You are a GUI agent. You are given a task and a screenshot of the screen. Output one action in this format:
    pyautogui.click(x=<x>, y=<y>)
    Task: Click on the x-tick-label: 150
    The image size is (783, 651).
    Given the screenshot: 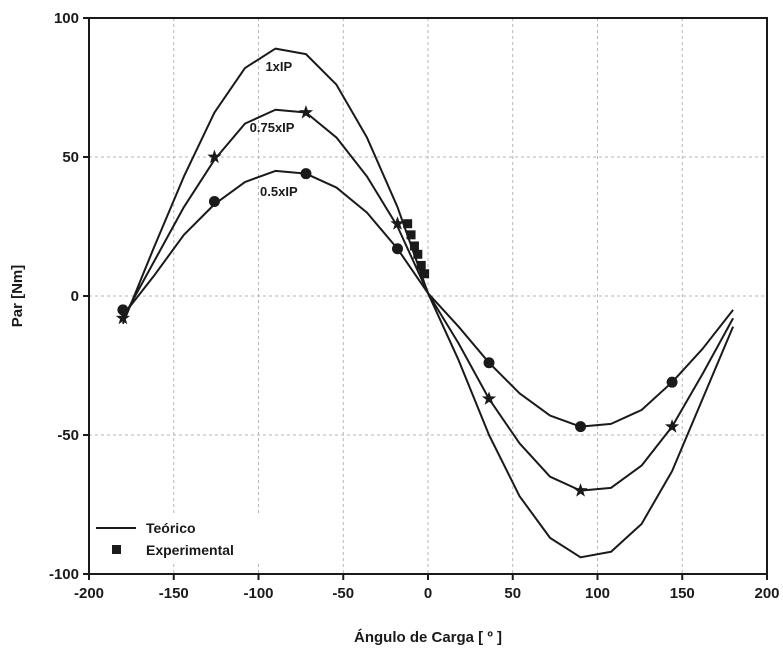 What is the action you would take?
    pyautogui.click(x=682, y=593)
    